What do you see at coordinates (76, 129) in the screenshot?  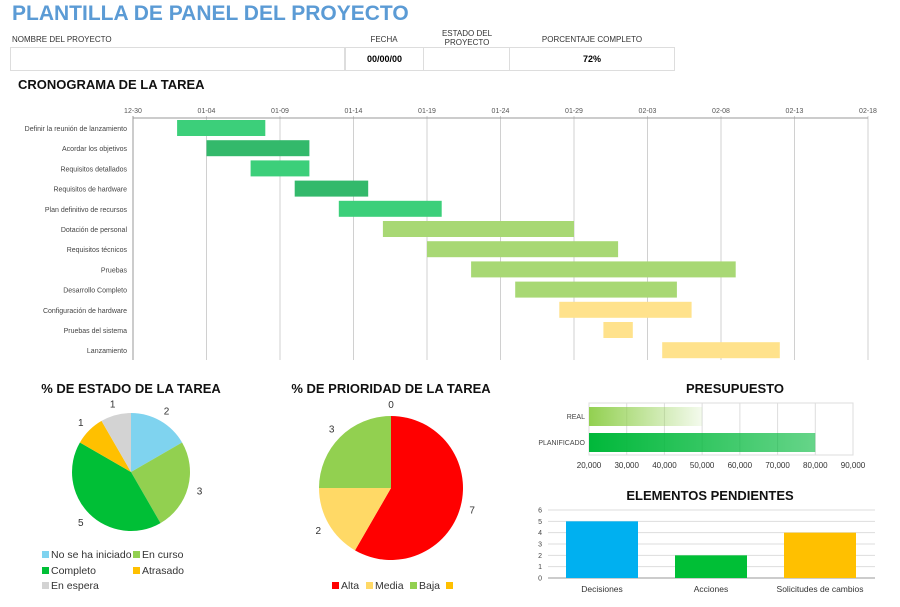 I see `gantt-task-label: Definir la reunión de lanzamiento` at bounding box center [76, 129].